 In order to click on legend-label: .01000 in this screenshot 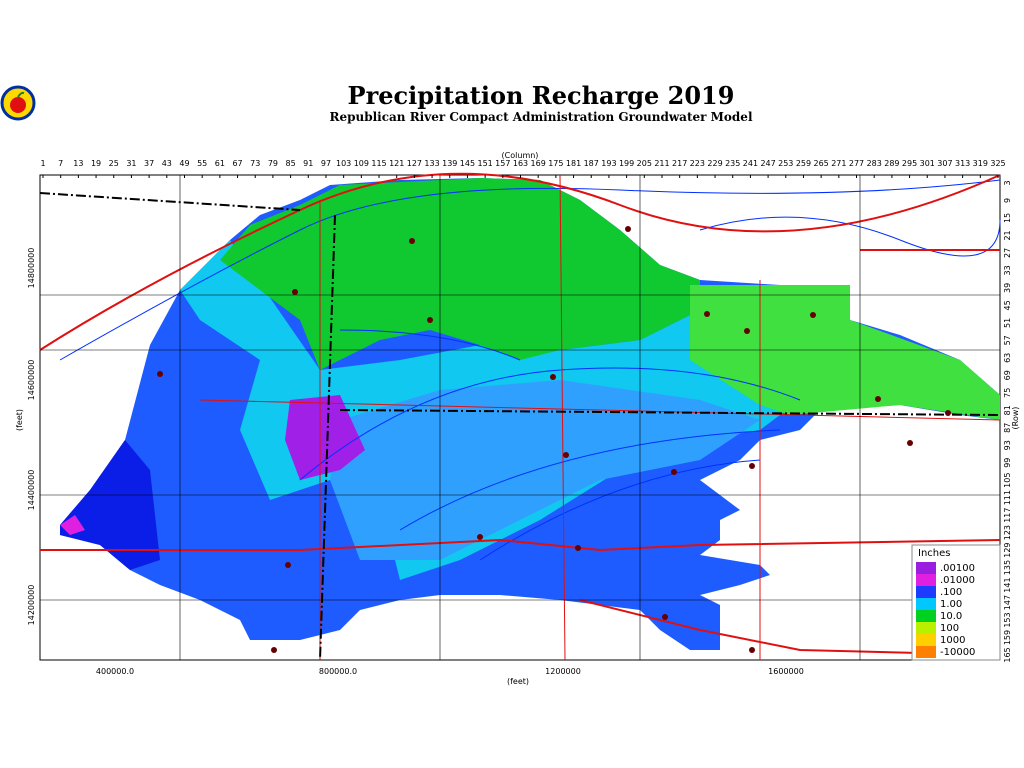, I will do `click(957, 580)`.